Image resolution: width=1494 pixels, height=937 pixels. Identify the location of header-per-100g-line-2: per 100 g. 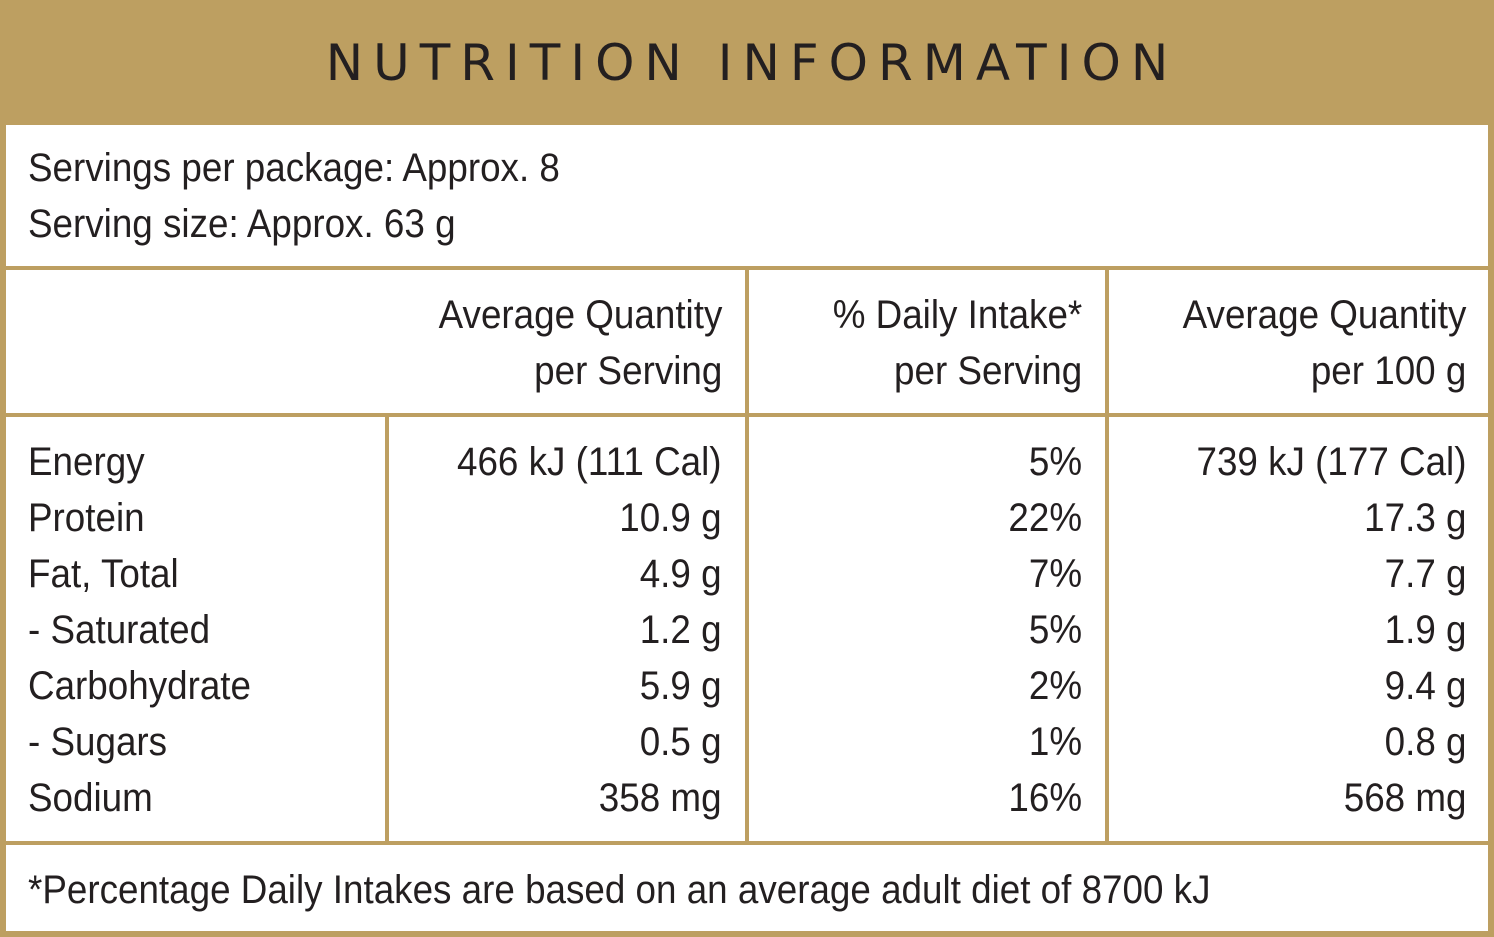
(1388, 371).